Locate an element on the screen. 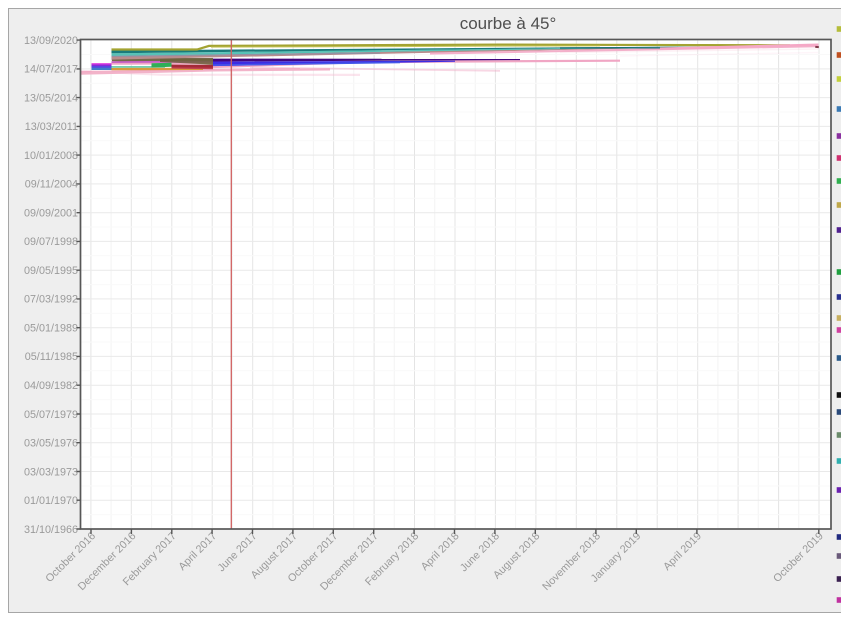  svg-text: 03/03/1973 is located at coordinates (51, 472).